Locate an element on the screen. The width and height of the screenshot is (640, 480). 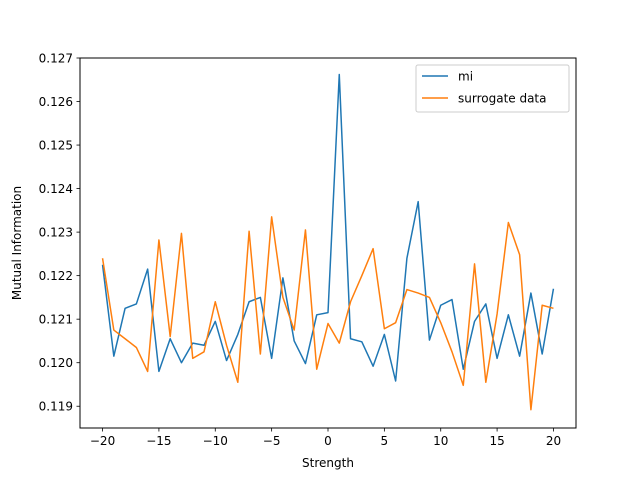
x-tick-label: 0 is located at coordinates (328, 441).